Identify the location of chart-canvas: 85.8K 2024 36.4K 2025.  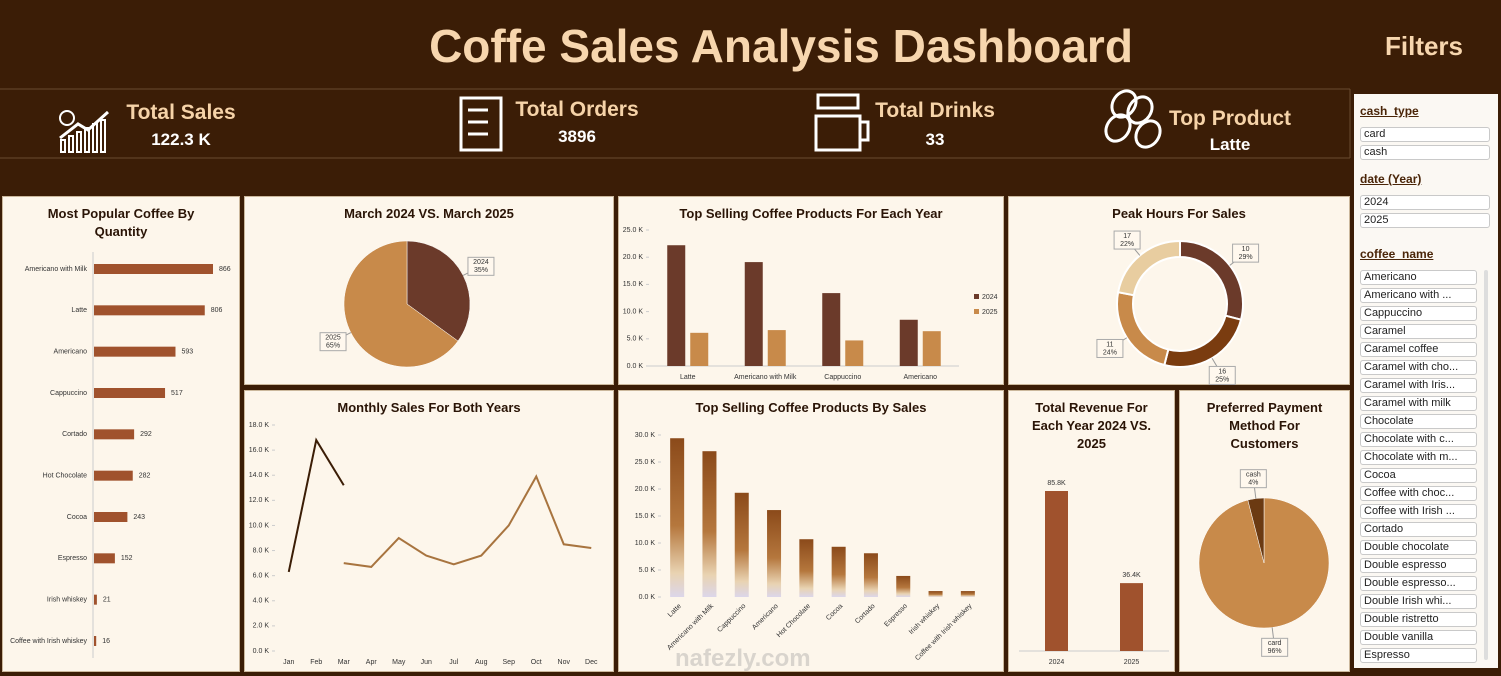
(1094, 573).